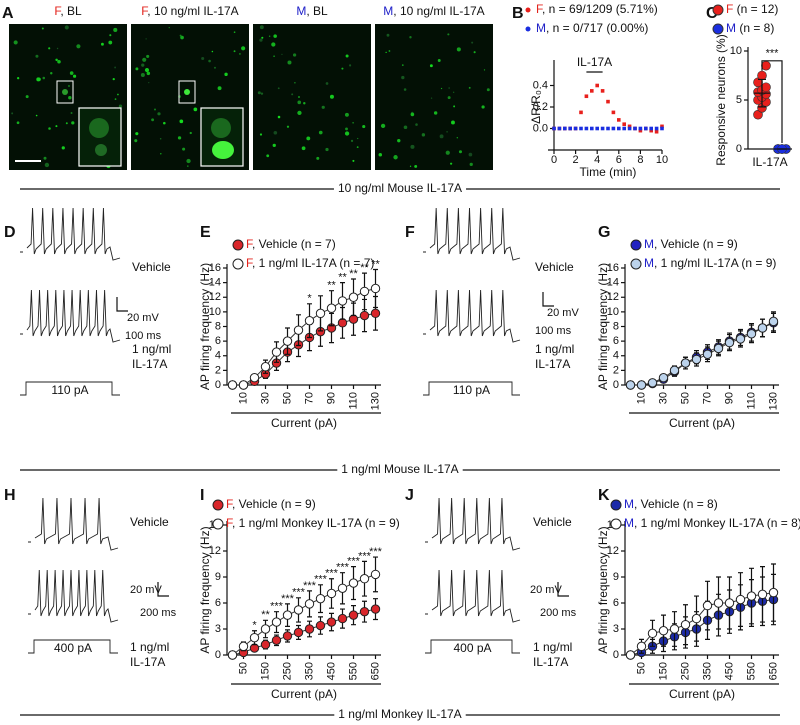  What do you see at coordinates (353, 671) in the screenshot?
I see `x-tick-label: 550` at bounding box center [353, 671].